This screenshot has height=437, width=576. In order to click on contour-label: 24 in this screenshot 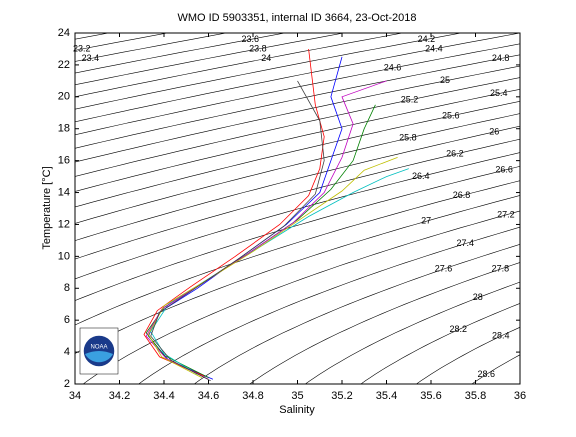, I will do `click(266, 58)`.